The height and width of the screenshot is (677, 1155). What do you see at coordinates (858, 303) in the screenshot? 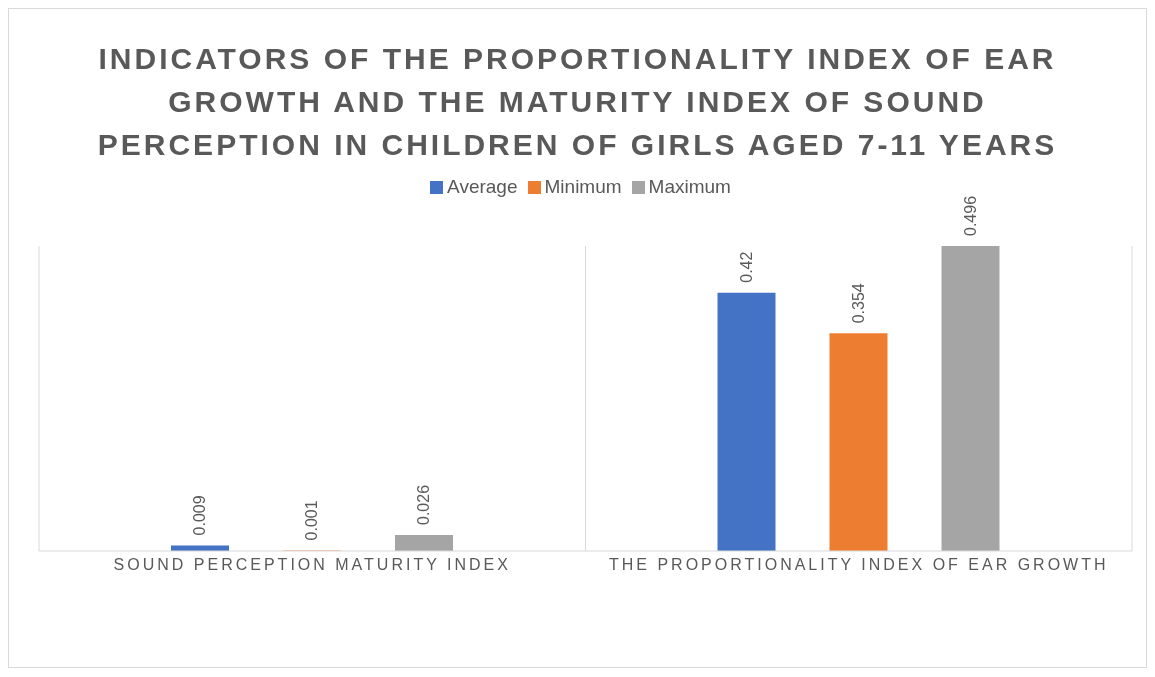
I see `data-label: 0.354` at bounding box center [858, 303].